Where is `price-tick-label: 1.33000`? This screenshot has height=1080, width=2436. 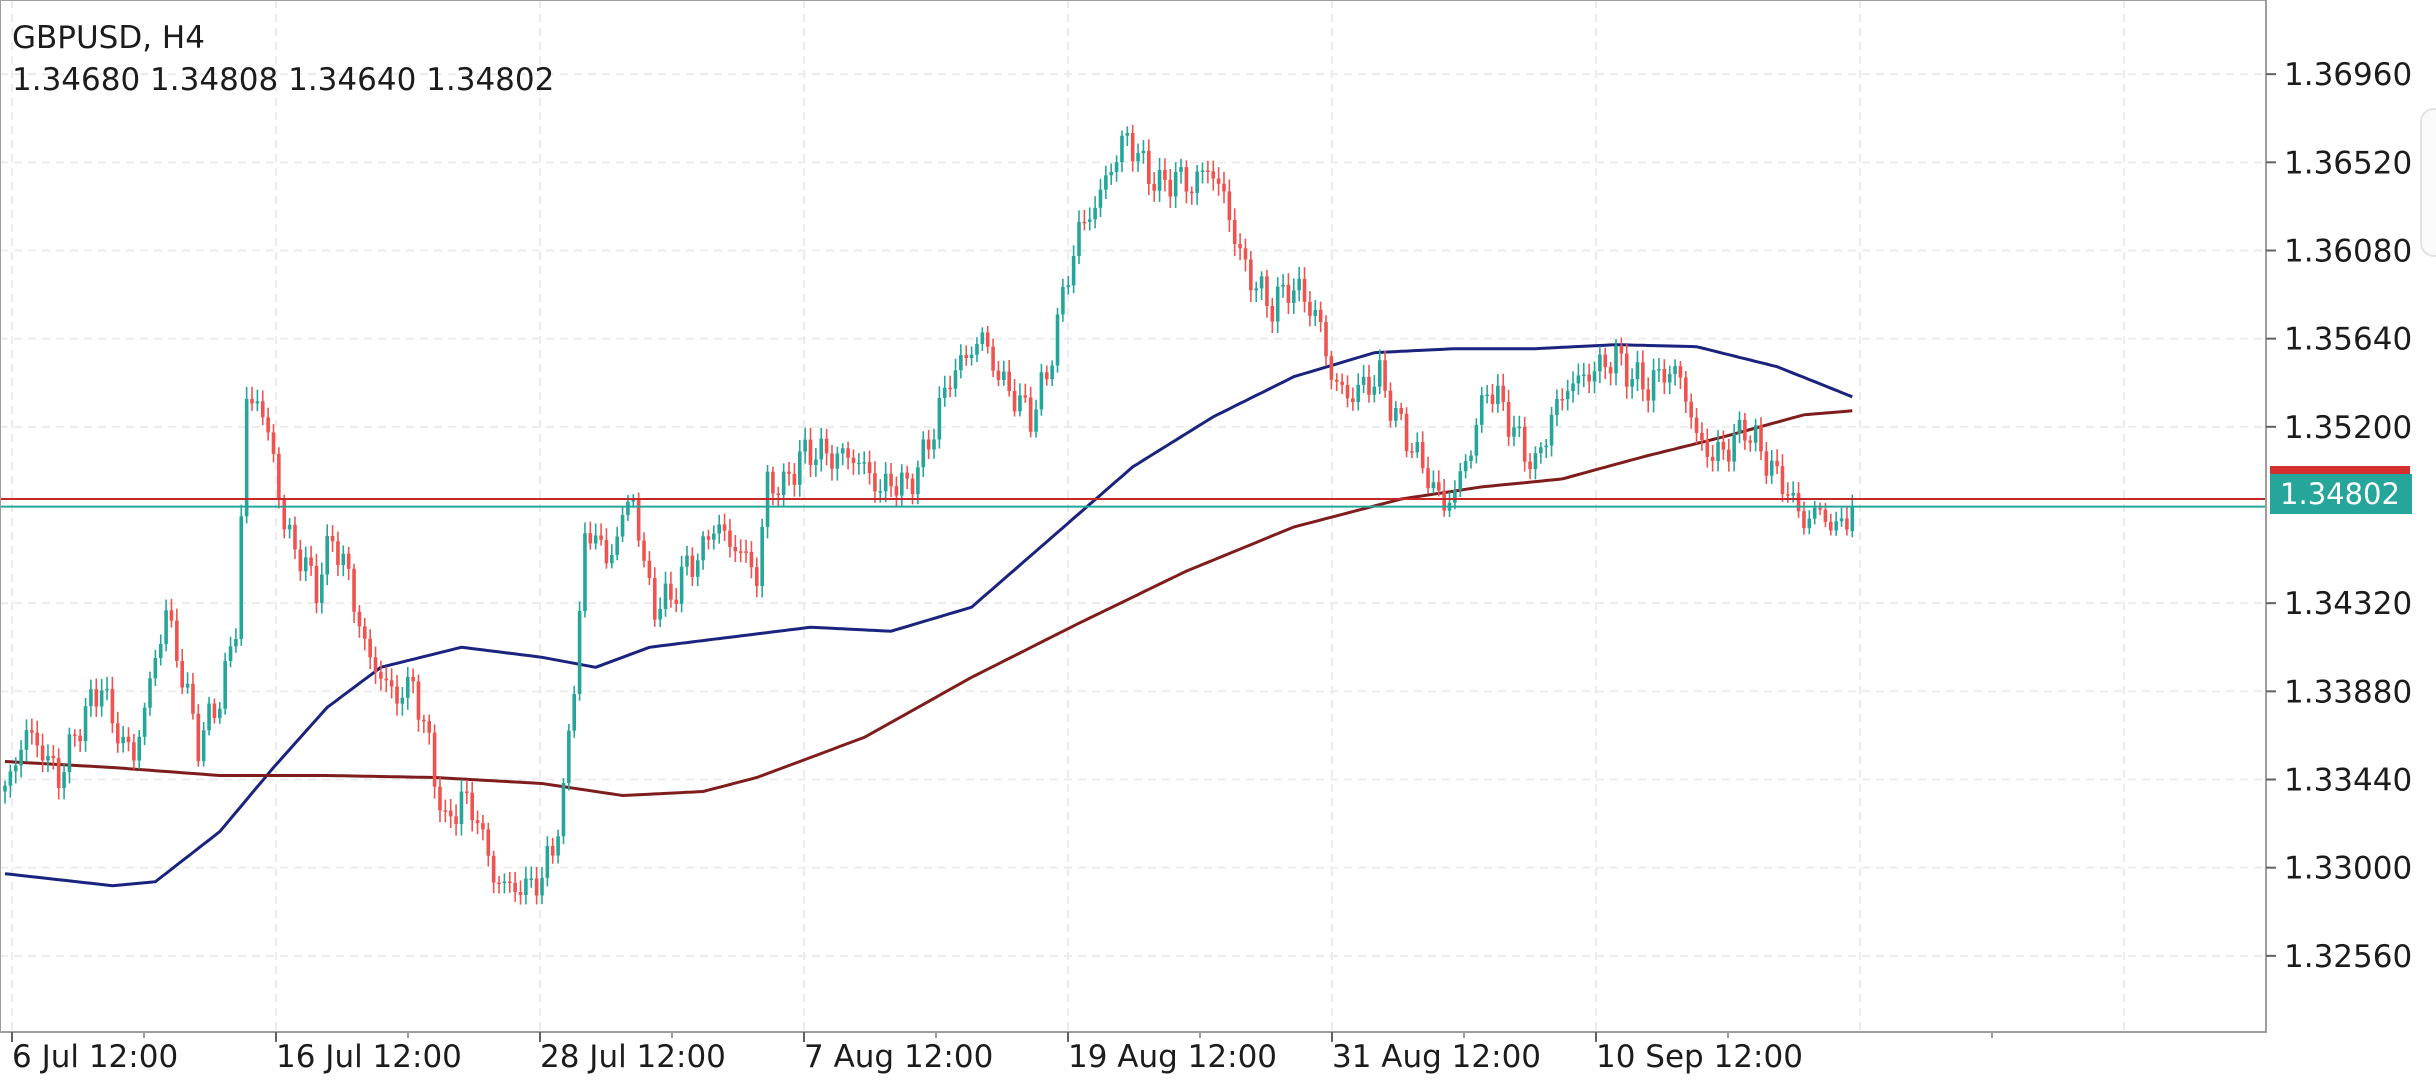
price-tick-label: 1.33000 is located at coordinates (2348, 869).